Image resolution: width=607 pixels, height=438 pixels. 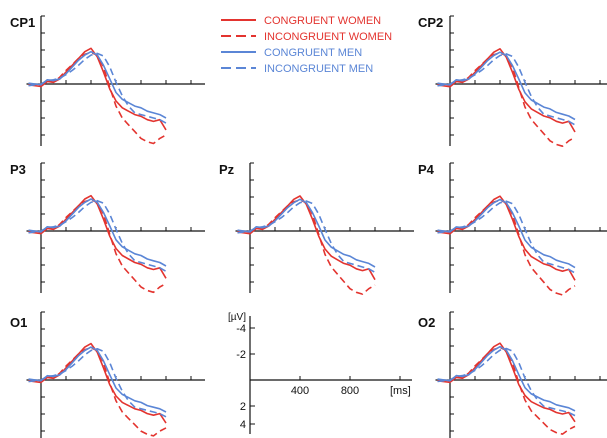 I want to click on scale-xtick-label-800: 800, so click(x=350, y=391).